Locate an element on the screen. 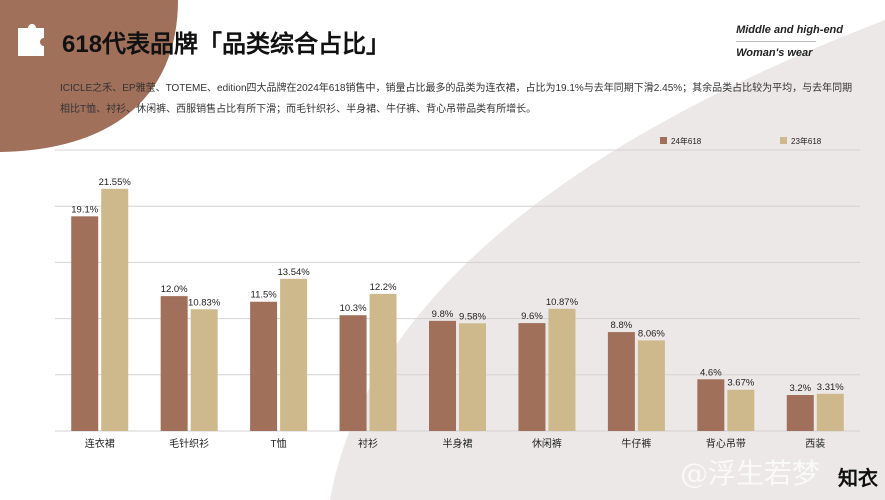 Image resolution: width=885 pixels, height=500 pixels. tagline: Middle and high-end Woman's wear is located at coordinates (789, 41).